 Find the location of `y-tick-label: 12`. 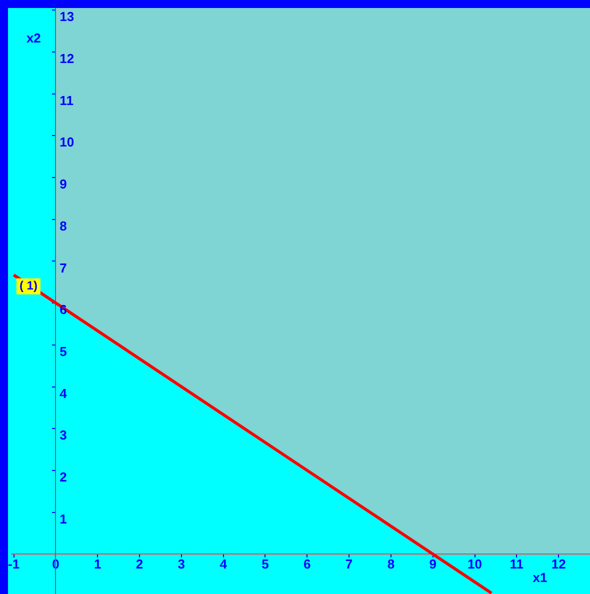

y-tick-label: 12 is located at coordinates (67, 58).